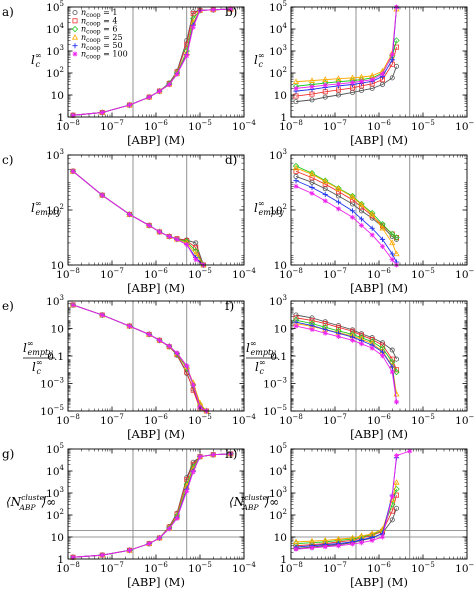 This screenshot has width=474, height=591. What do you see at coordinates (93, 15) in the screenshot?
I see `legend-subscript: coop` at bounding box center [93, 15].